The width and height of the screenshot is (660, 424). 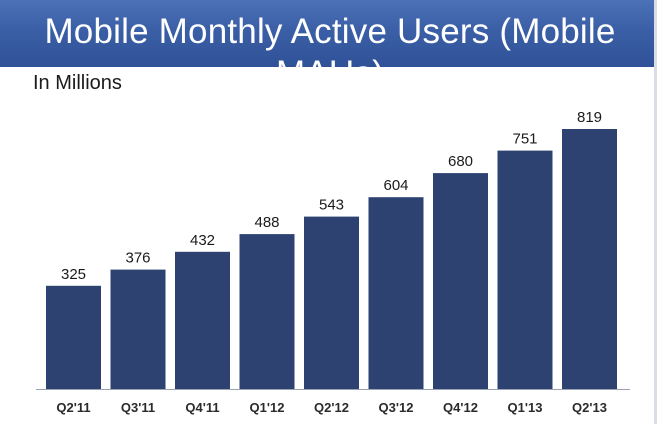 What do you see at coordinates (589, 407) in the screenshot?
I see `x-tick-label-8: Q2'13` at bounding box center [589, 407].